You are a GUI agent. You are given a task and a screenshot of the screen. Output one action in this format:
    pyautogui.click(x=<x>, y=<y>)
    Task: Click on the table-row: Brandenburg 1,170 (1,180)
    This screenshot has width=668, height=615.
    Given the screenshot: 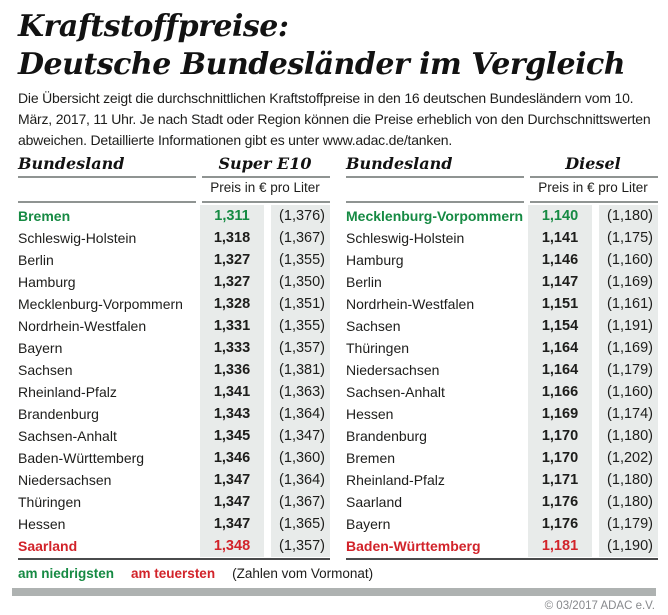 What is the action you would take?
    pyautogui.click(x=502, y=436)
    